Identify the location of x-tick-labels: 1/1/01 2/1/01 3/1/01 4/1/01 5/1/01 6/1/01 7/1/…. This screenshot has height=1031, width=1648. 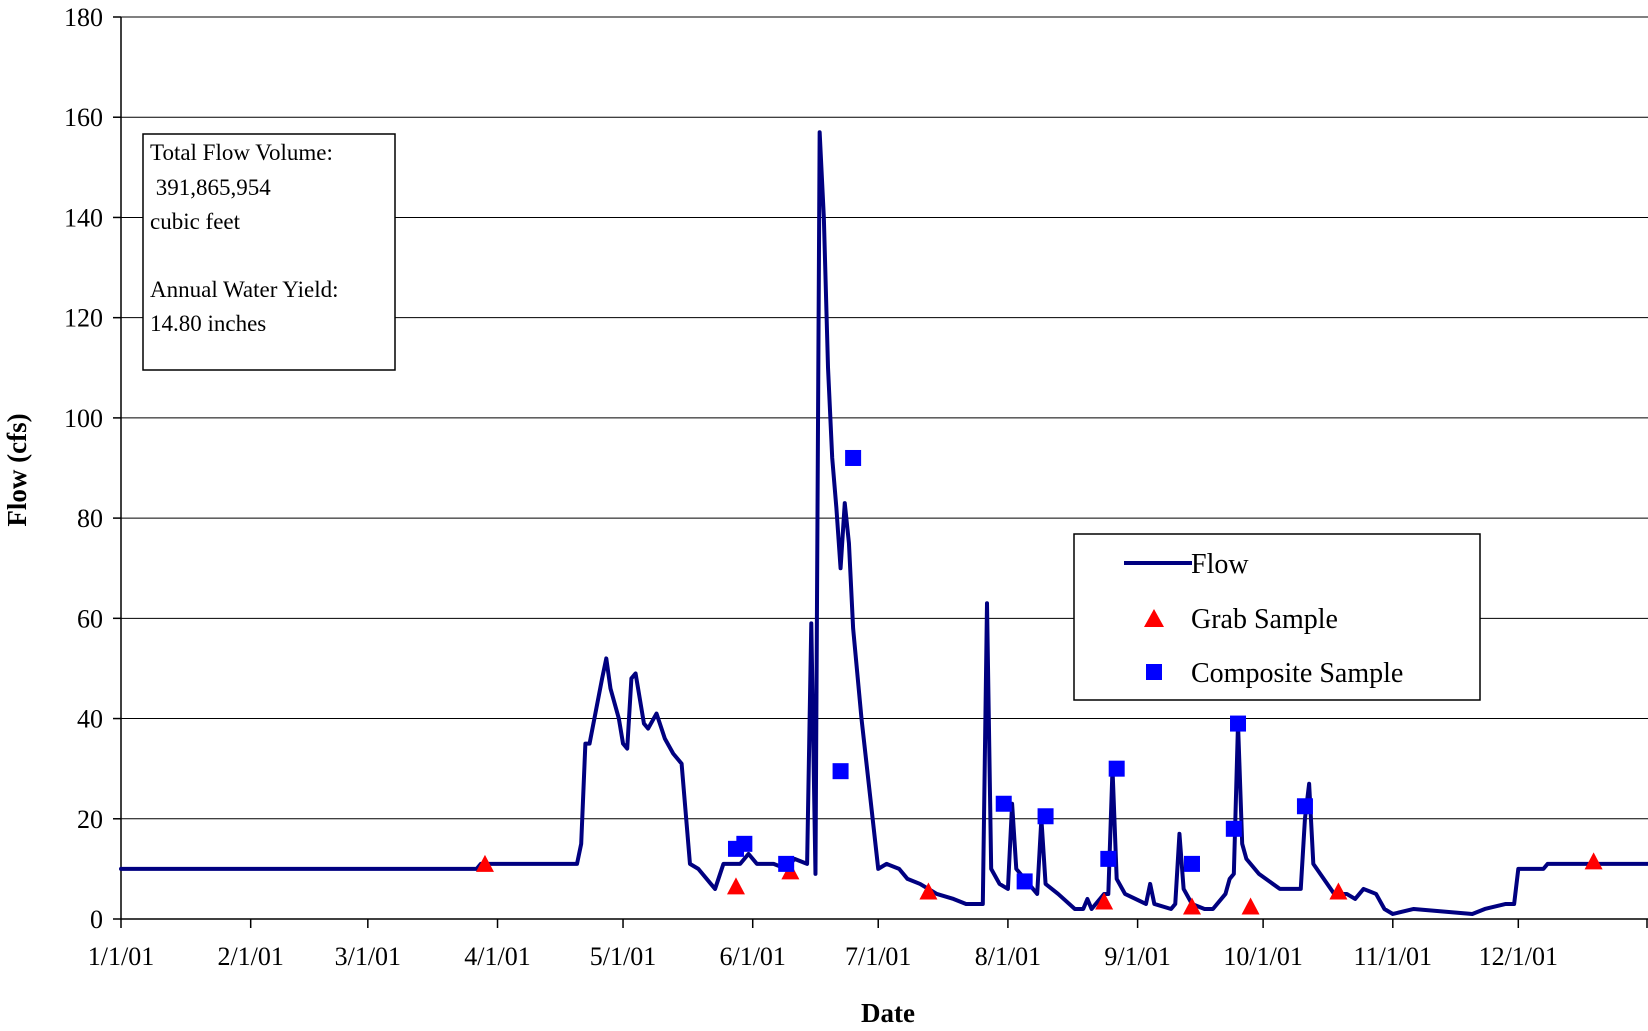
(823, 956).